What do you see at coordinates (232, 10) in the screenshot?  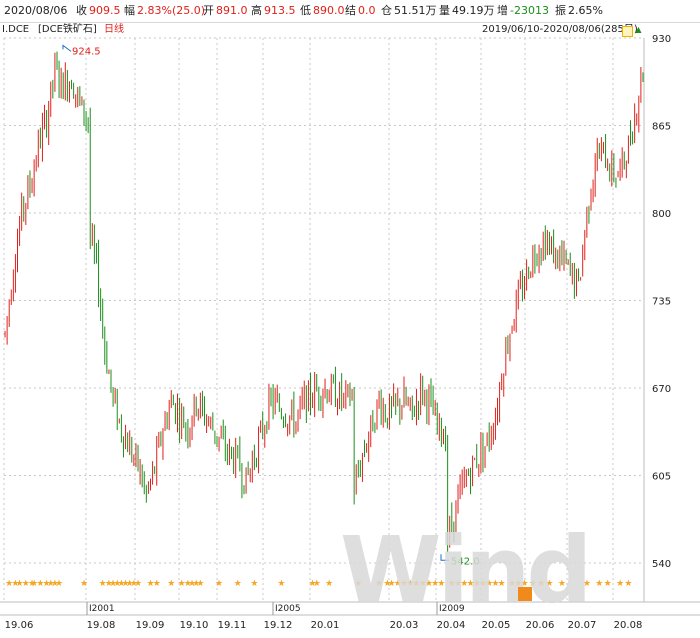 I see `open-value: 891.0` at bounding box center [232, 10].